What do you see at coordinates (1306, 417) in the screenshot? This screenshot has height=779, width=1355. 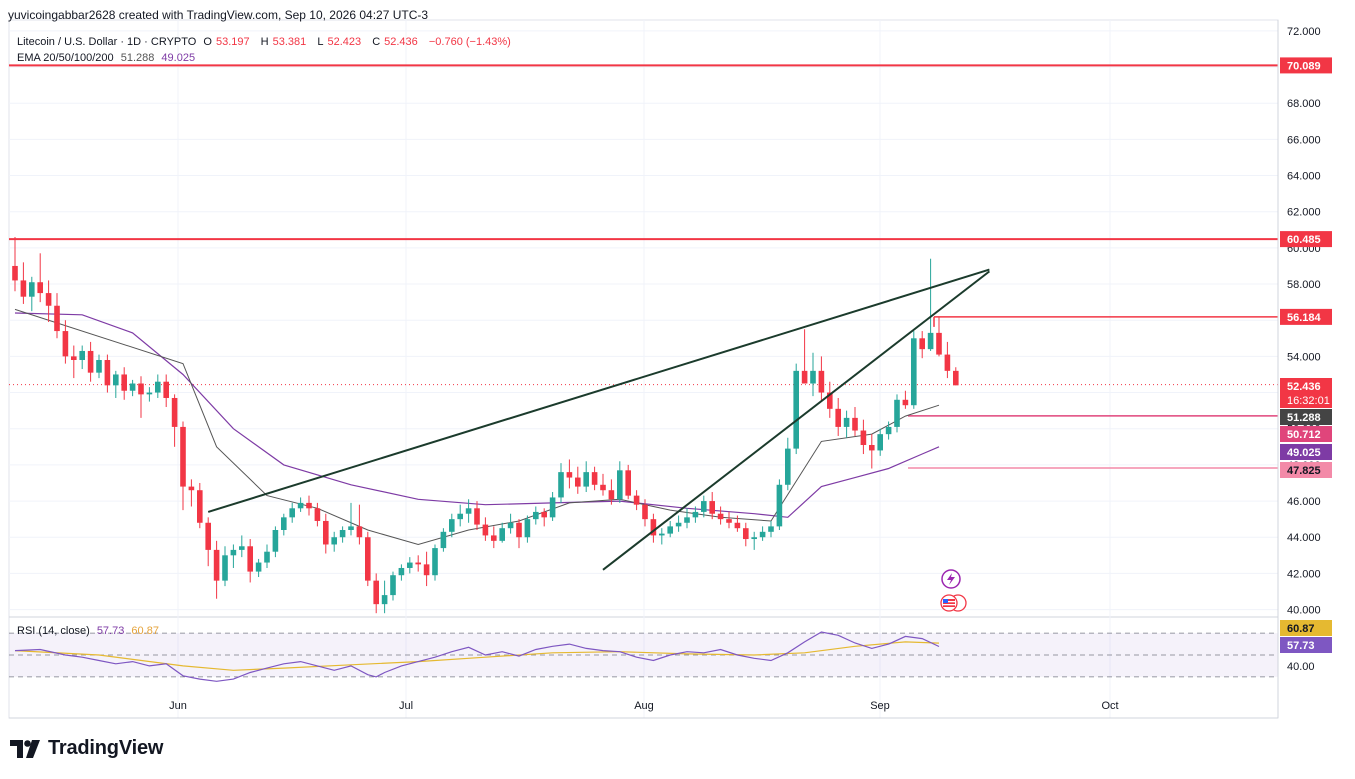 I see `level-tag-51.288-bg` at bounding box center [1306, 417].